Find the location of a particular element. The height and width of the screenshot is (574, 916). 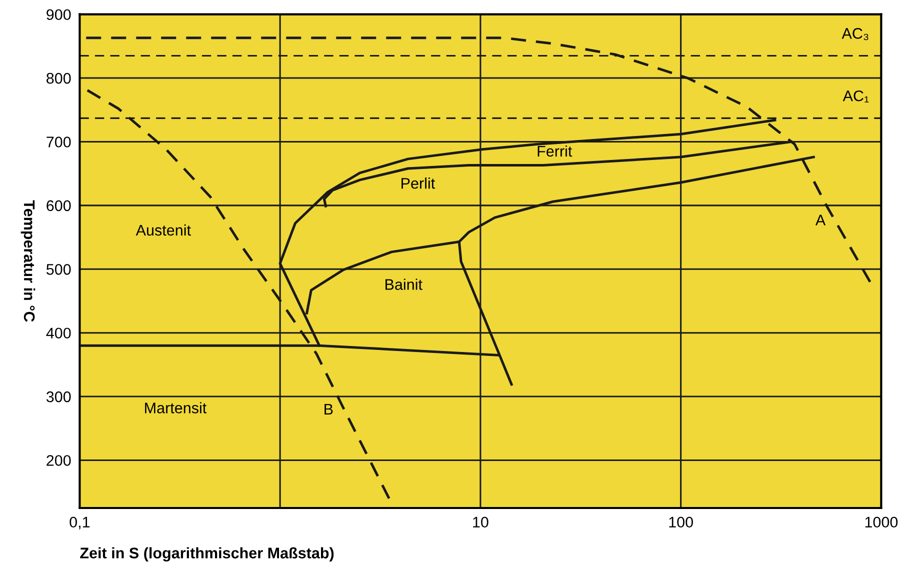

ref-line-label: AC₁ is located at coordinates (855, 96).